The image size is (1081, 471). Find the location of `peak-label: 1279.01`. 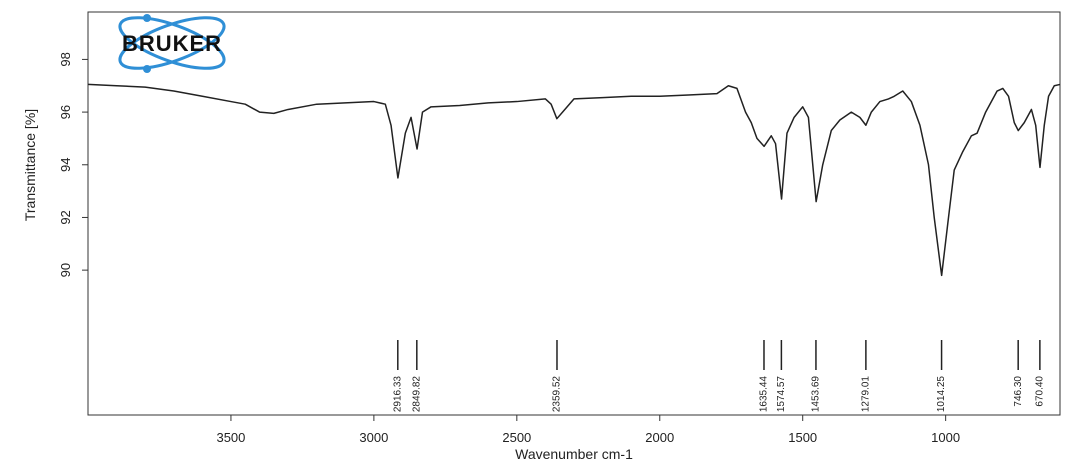

peak-label: 1279.01 is located at coordinates (866, 394).